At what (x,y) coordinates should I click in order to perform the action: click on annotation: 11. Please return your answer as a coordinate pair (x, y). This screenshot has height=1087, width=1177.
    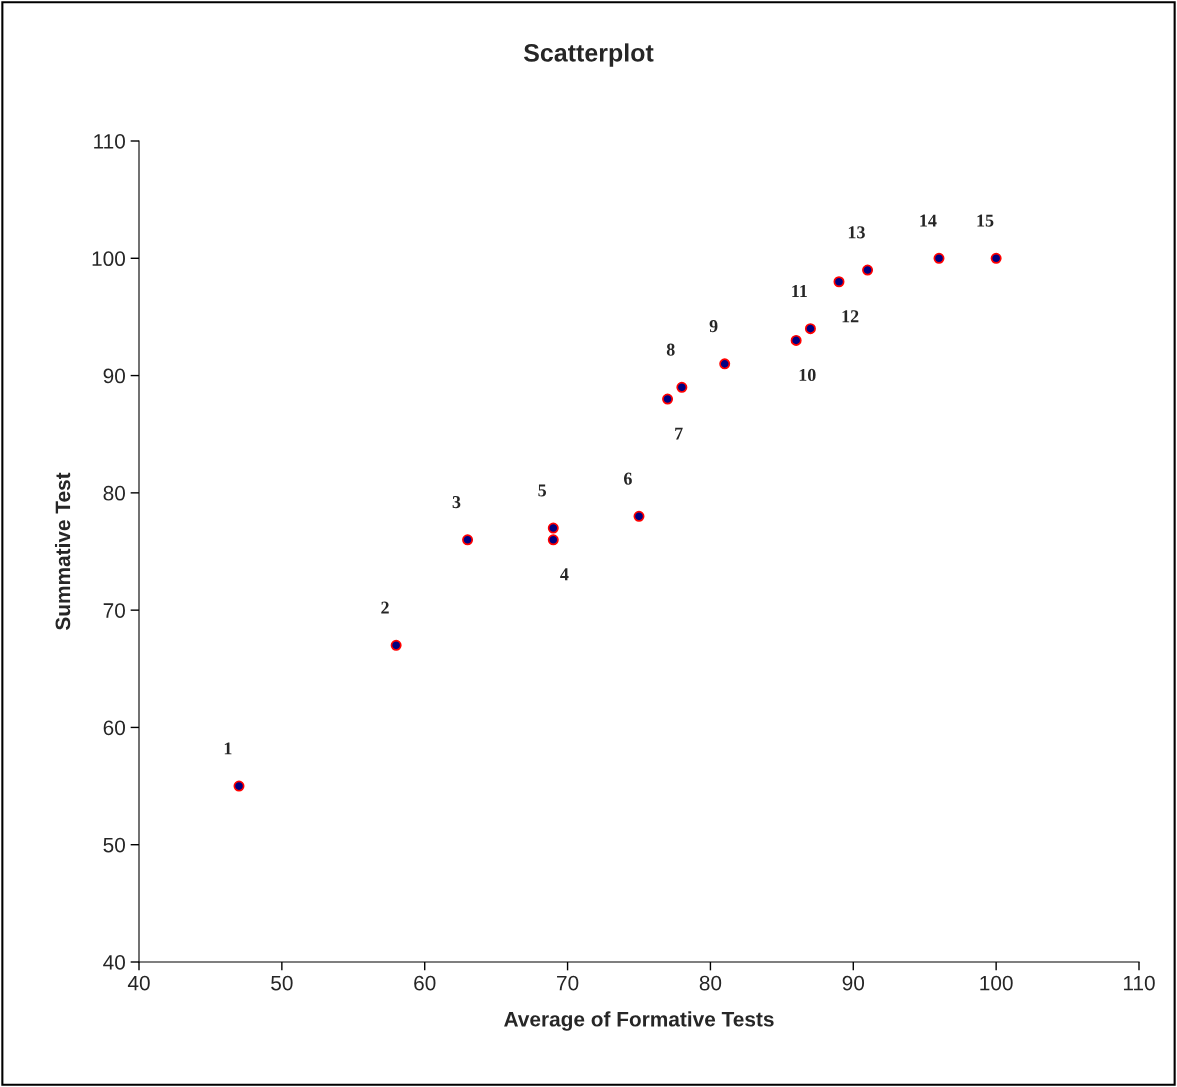
    Looking at the image, I should click on (799, 290).